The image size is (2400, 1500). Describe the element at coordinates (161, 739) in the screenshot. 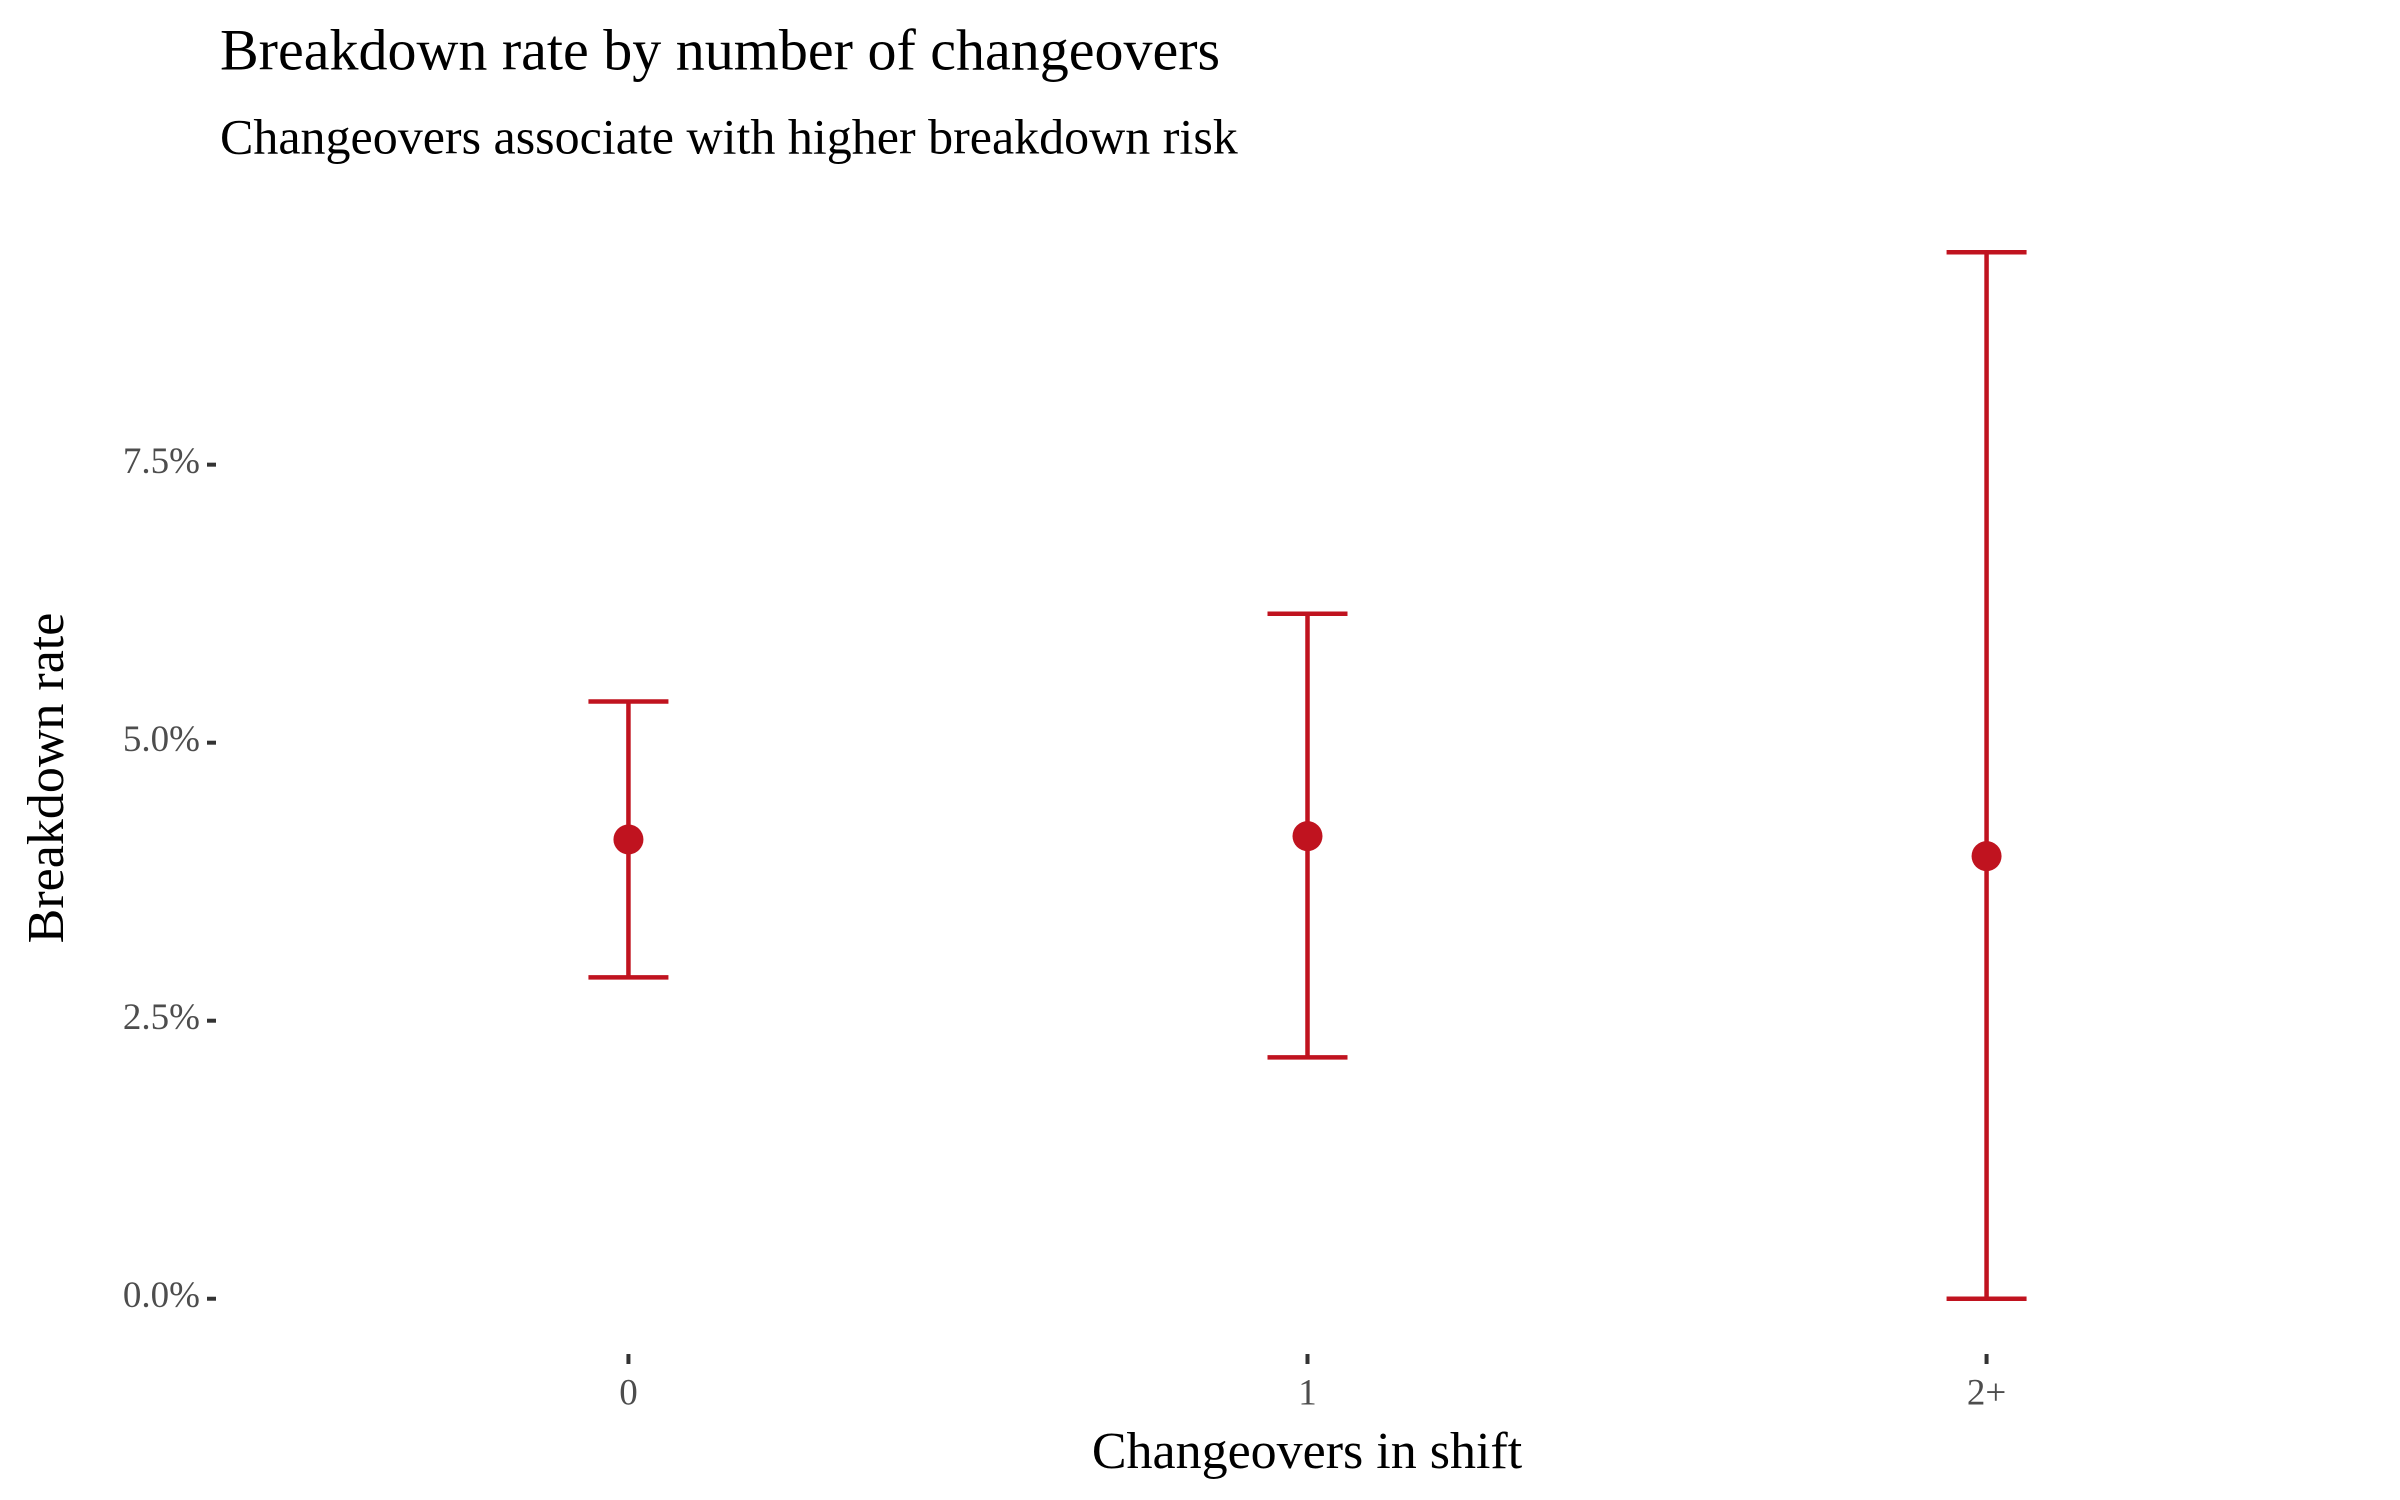

I see `y-tick-label: 5.0%` at that location.